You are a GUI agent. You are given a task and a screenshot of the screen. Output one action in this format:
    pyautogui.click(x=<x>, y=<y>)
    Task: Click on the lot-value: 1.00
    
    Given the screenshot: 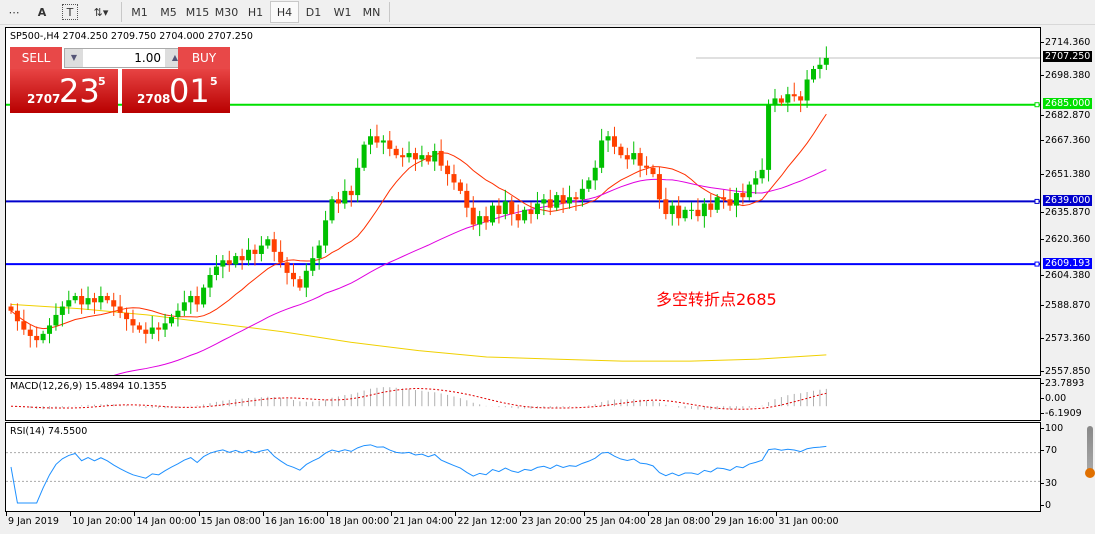 What is the action you would take?
    pyautogui.click(x=147, y=58)
    